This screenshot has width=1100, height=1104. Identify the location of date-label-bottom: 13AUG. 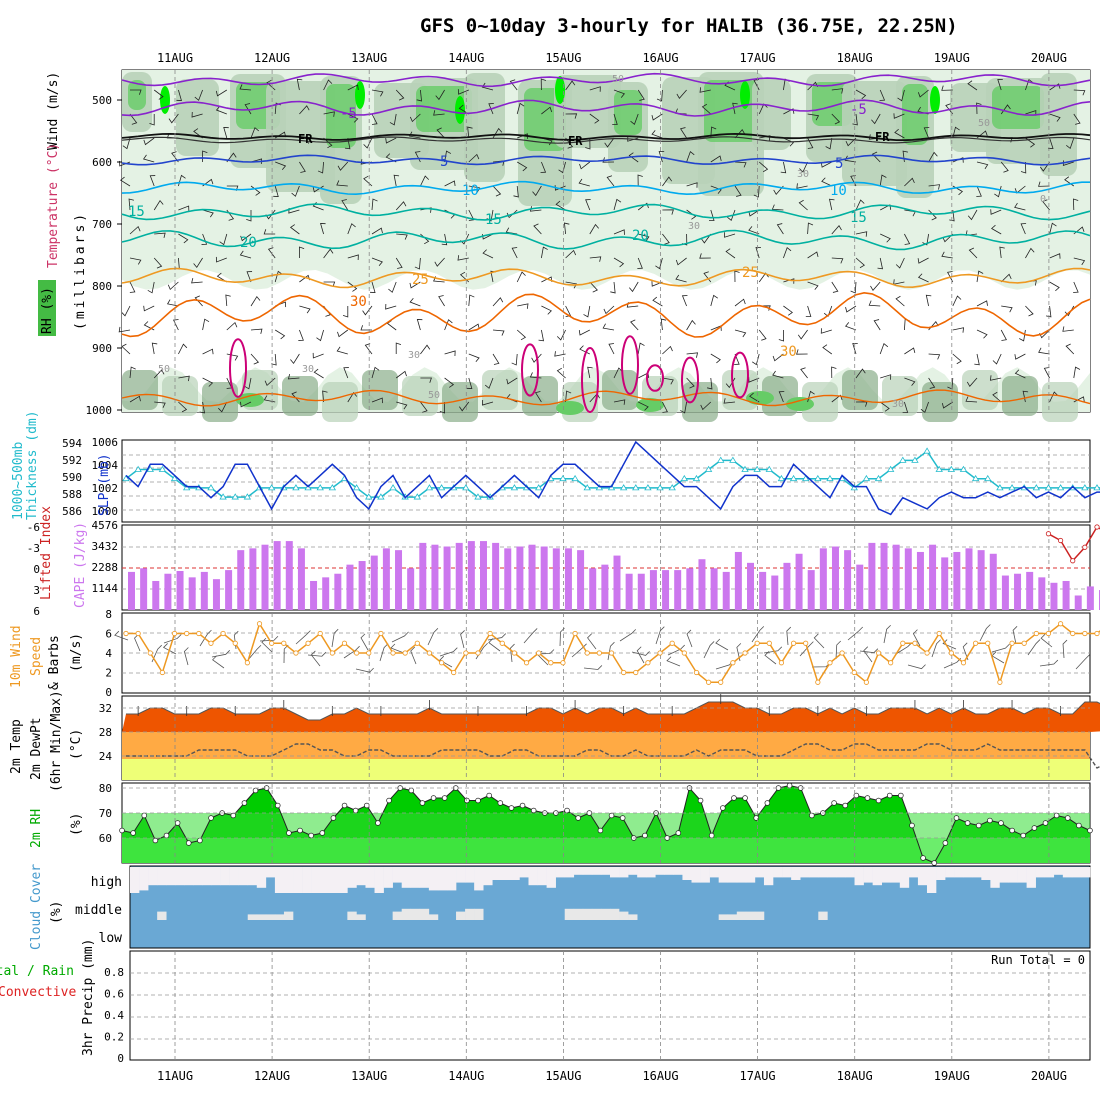
(369, 1076).